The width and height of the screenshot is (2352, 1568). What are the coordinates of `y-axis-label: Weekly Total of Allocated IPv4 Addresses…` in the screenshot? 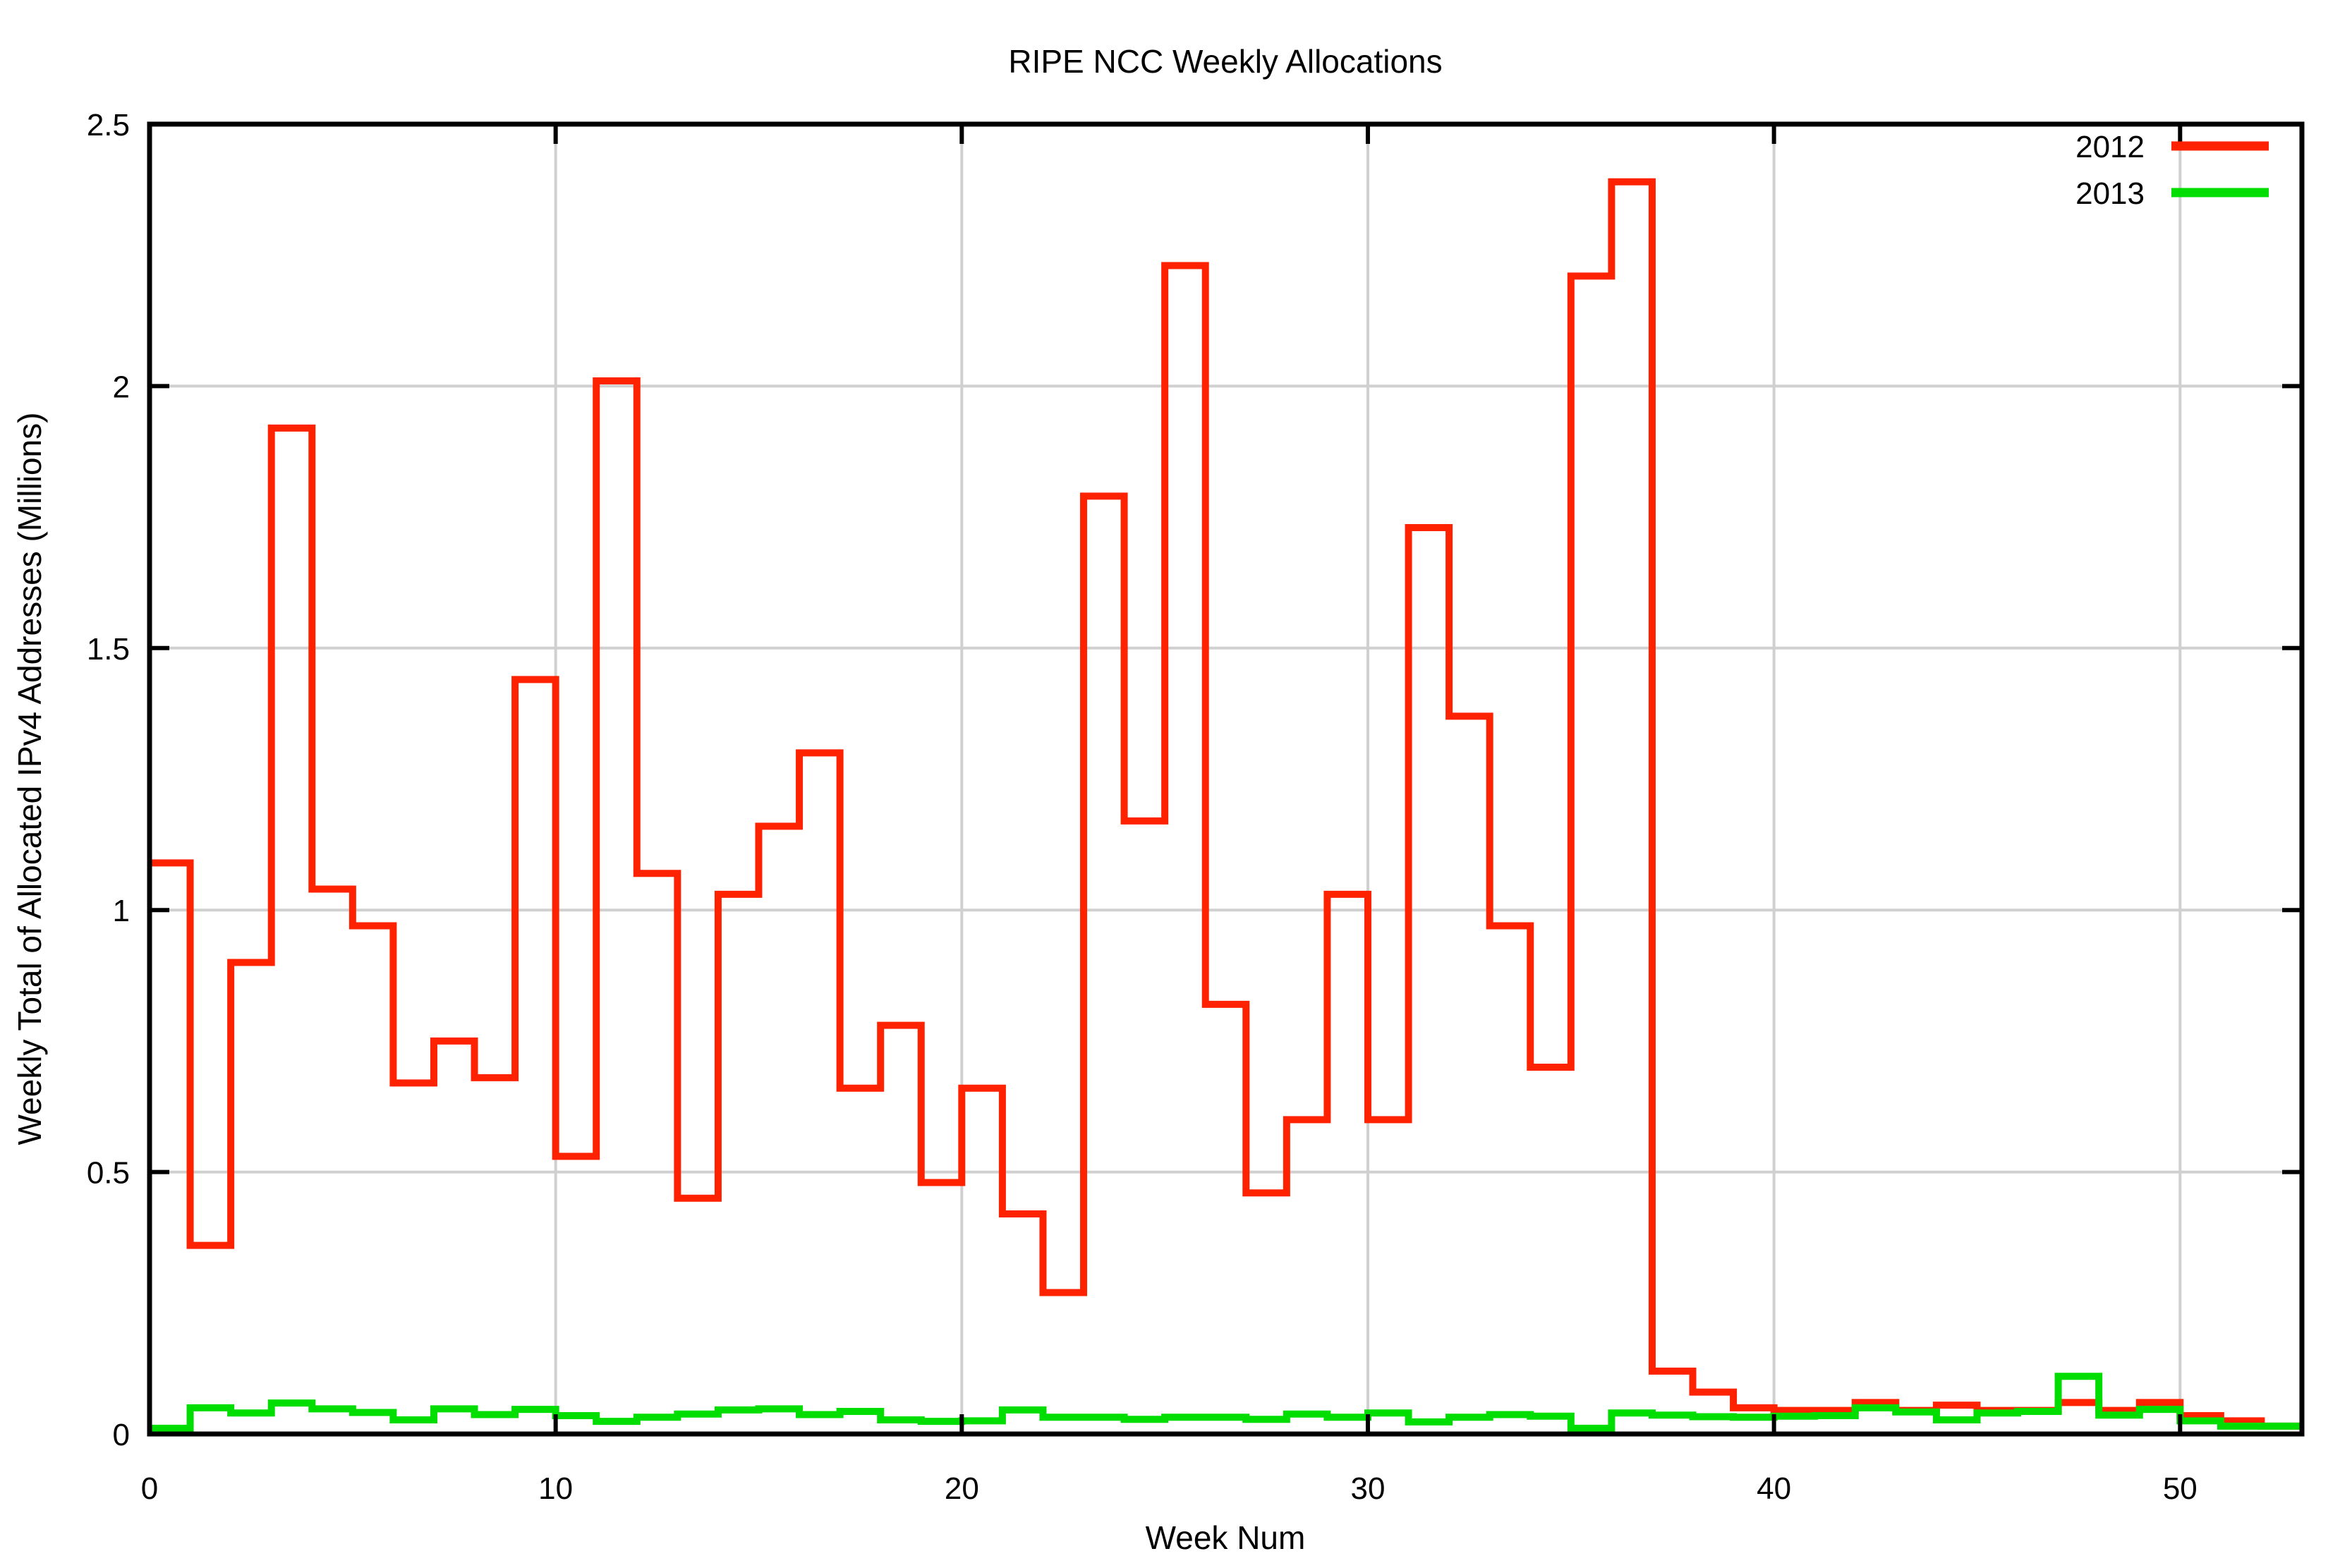 It's located at (30, 779).